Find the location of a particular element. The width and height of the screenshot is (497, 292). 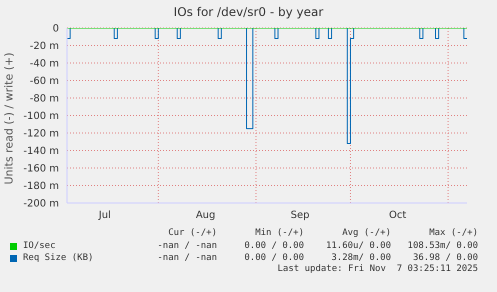

text: Cur (-/+) is located at coordinates (192, 234).